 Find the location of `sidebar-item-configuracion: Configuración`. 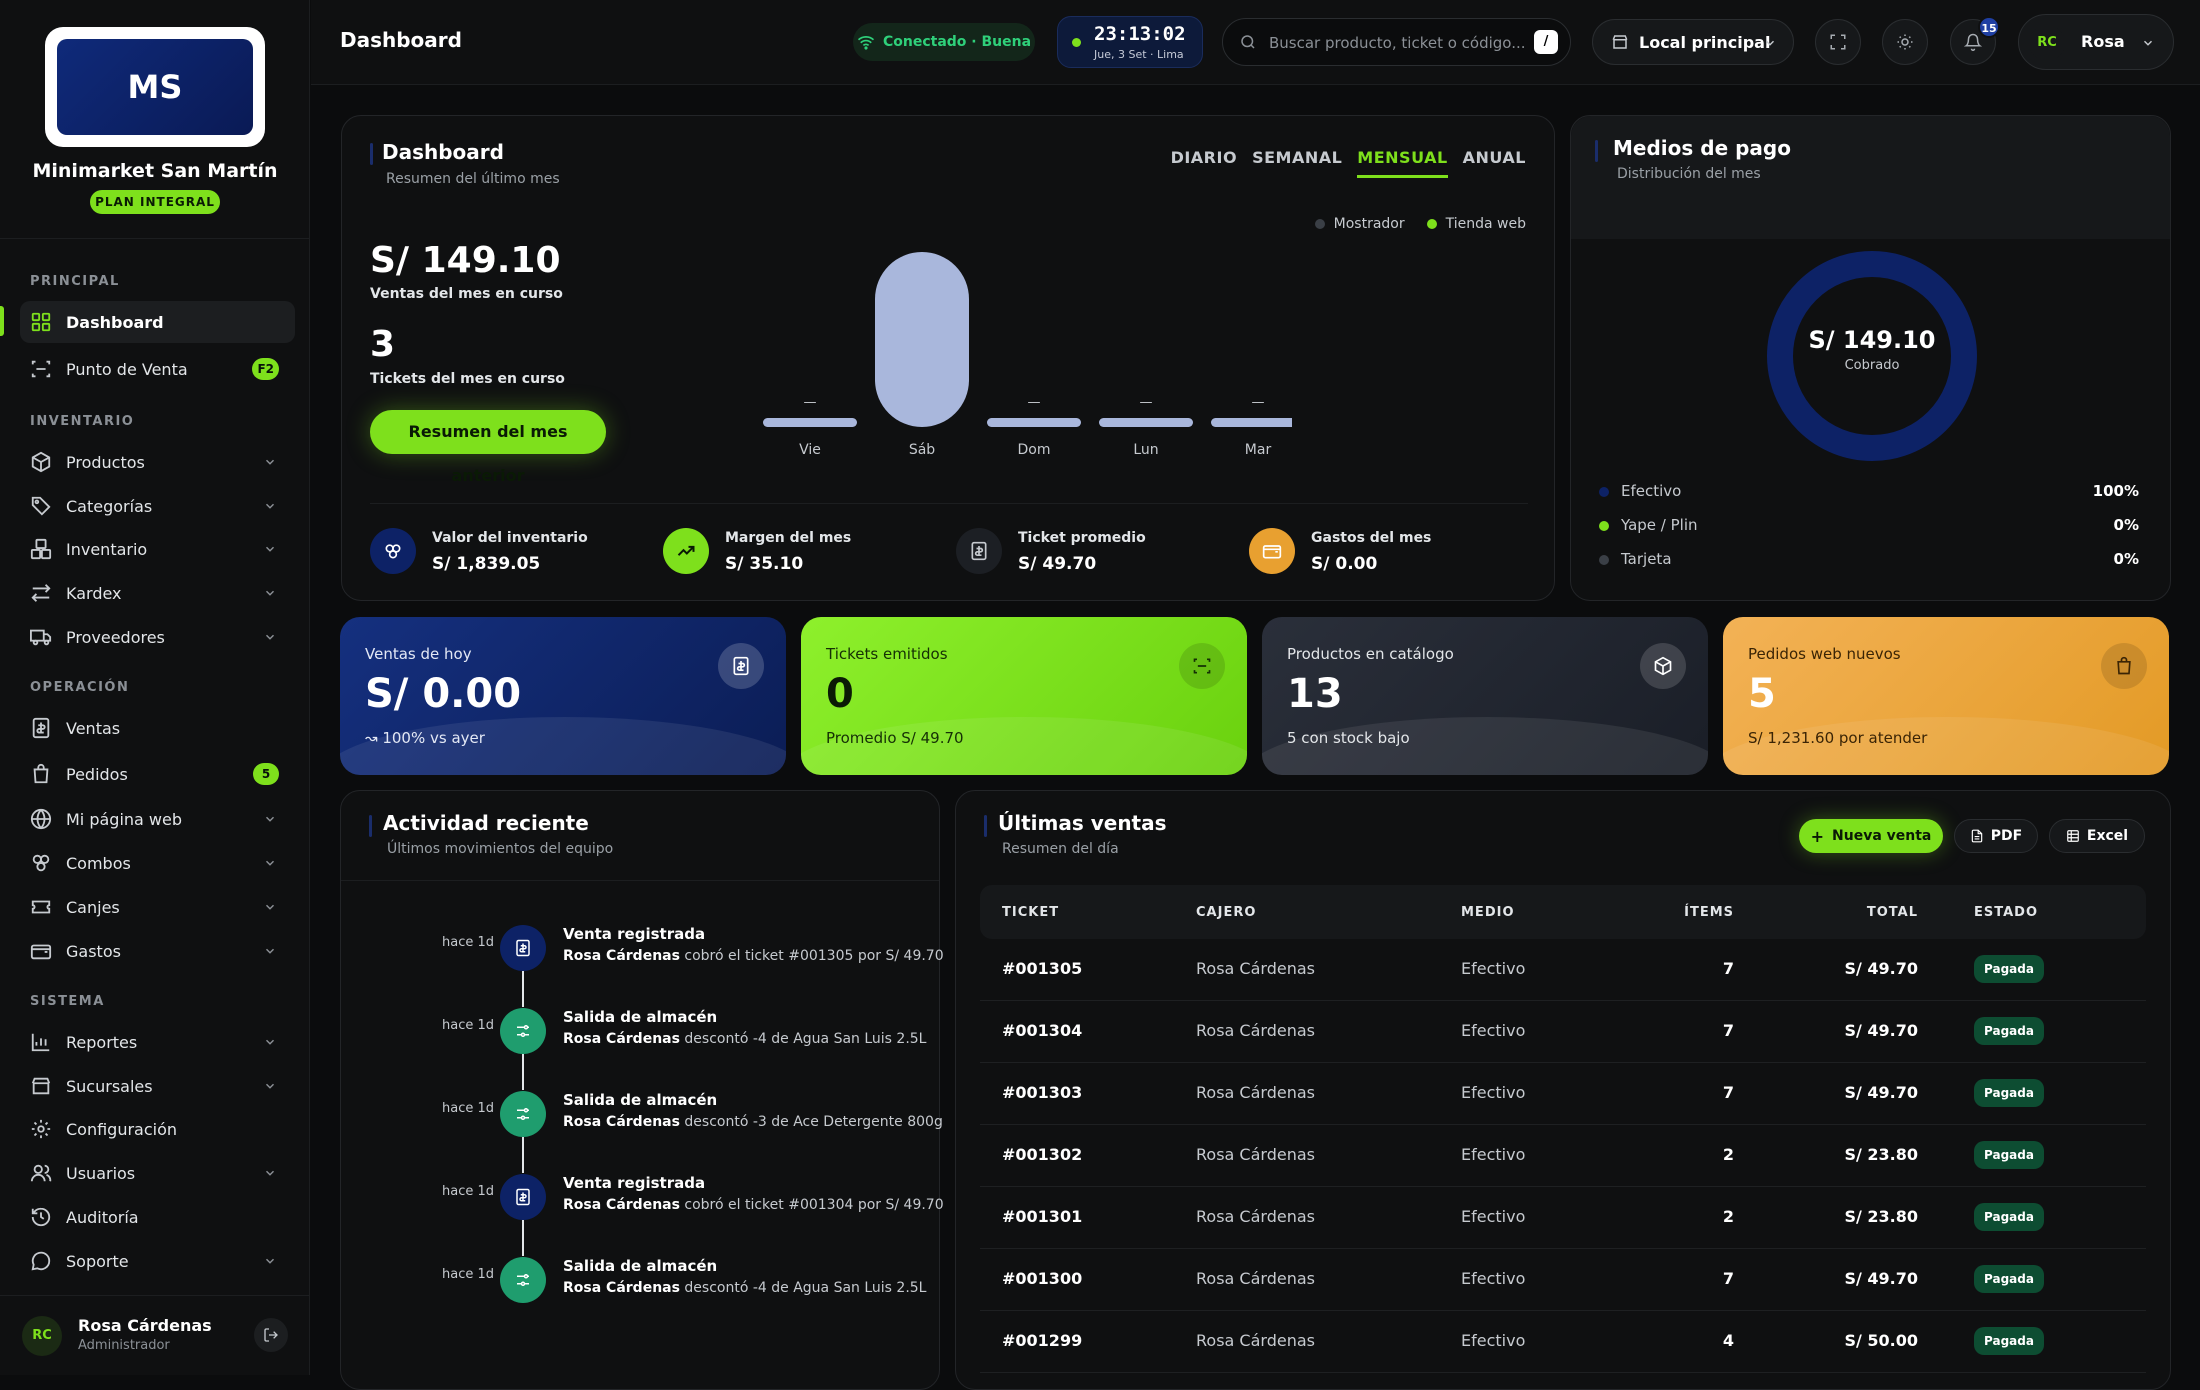

sidebar-item-configuracion: Configuración is located at coordinates (157, 1129).